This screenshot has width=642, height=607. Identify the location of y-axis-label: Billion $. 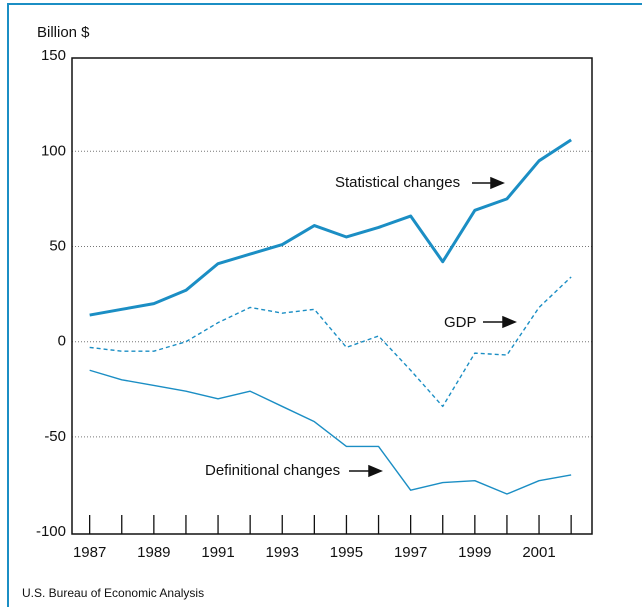
(63, 32).